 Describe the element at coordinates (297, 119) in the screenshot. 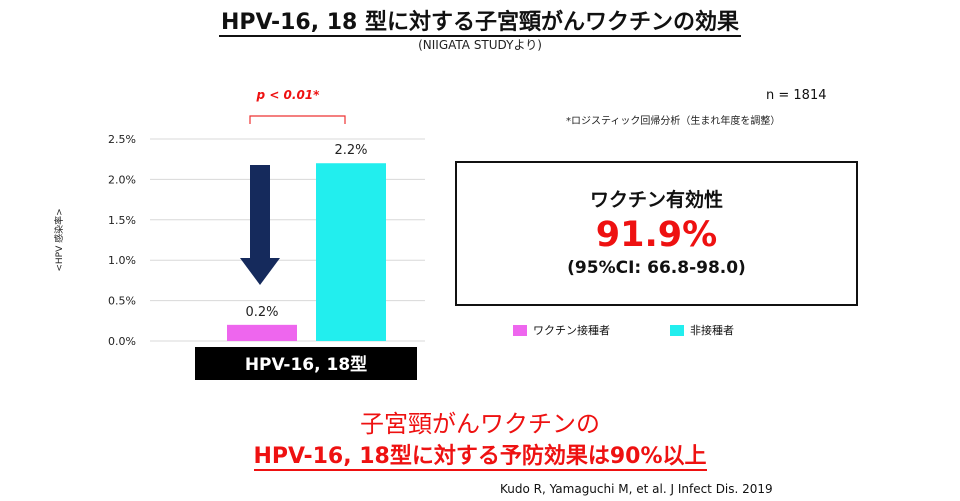

I see `significance-bracket` at that location.